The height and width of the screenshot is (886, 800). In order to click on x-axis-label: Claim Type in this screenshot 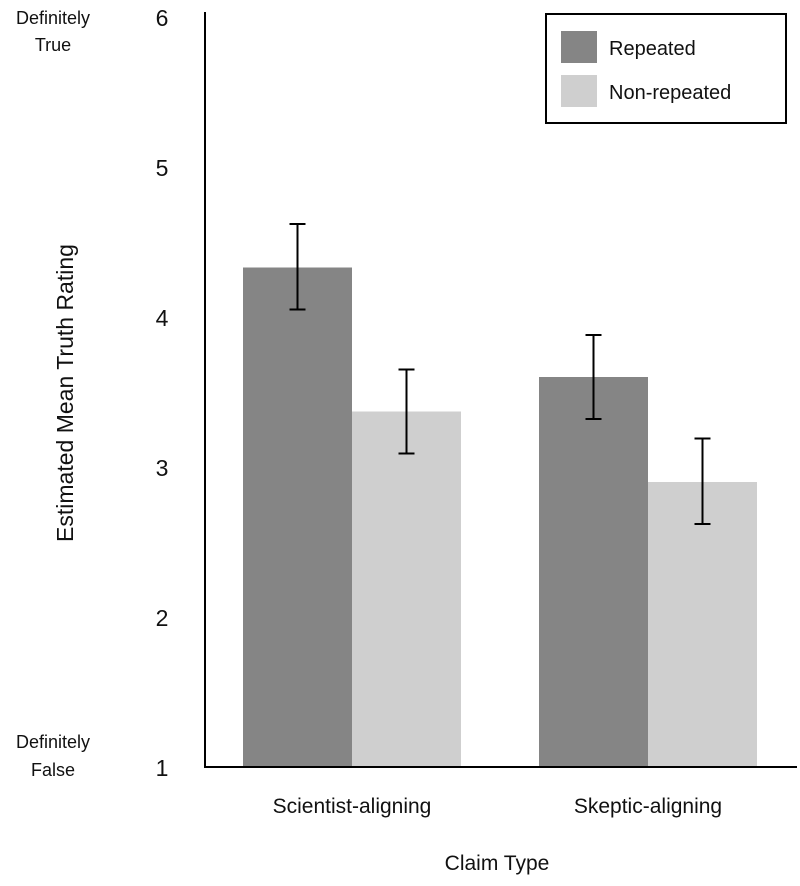, I will do `click(497, 863)`.